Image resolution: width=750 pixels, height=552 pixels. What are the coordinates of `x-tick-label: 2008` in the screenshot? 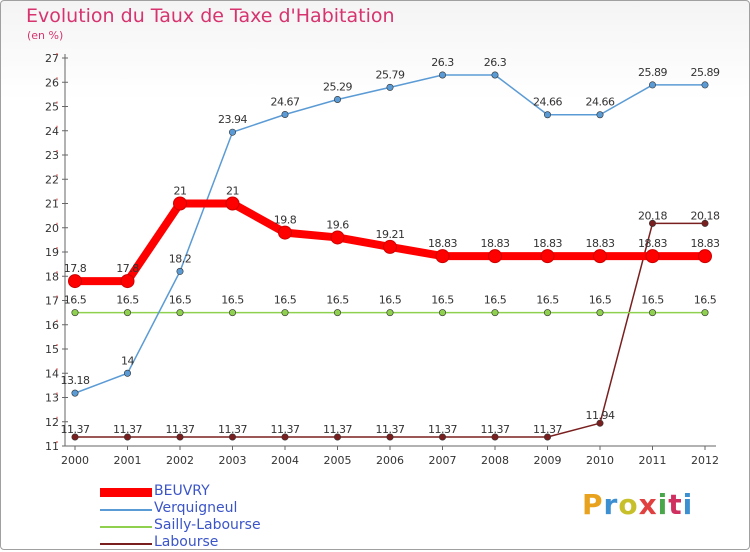 It's located at (495, 460).